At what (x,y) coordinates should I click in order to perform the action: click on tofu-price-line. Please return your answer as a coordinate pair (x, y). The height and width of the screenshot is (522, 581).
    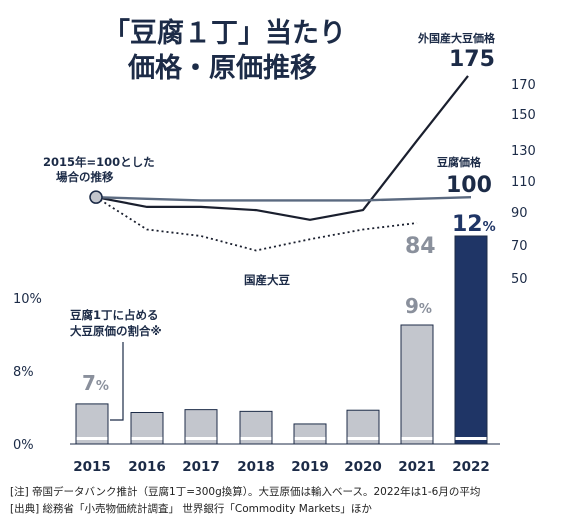
    Looking at the image, I should click on (283, 199).